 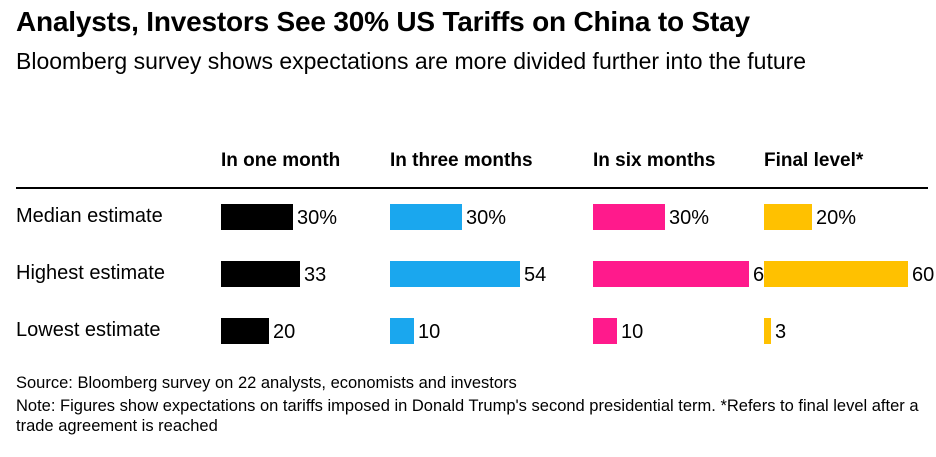 I want to click on column-header-final-level: Final level*, so click(x=814, y=160).